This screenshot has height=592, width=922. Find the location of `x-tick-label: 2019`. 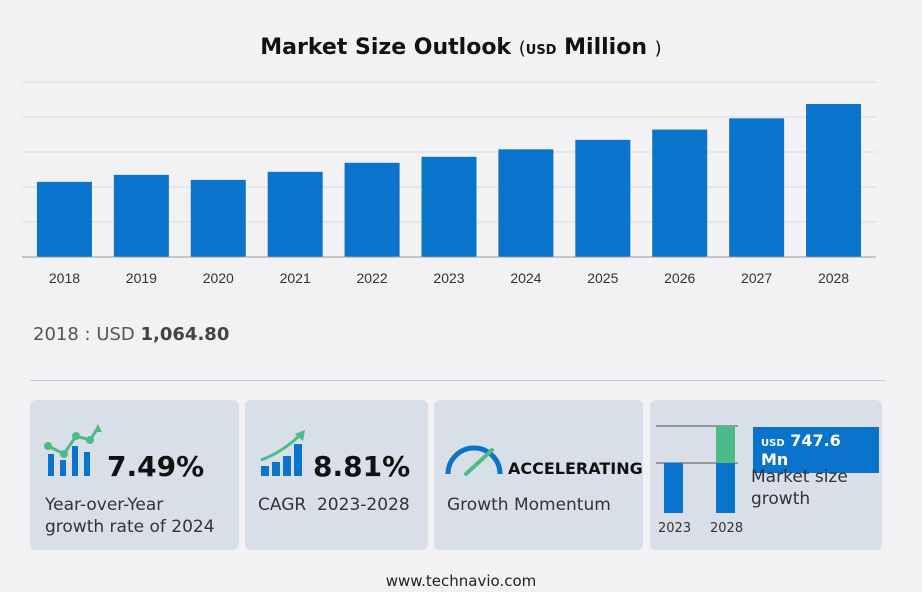

x-tick-label: 2019 is located at coordinates (141, 278).